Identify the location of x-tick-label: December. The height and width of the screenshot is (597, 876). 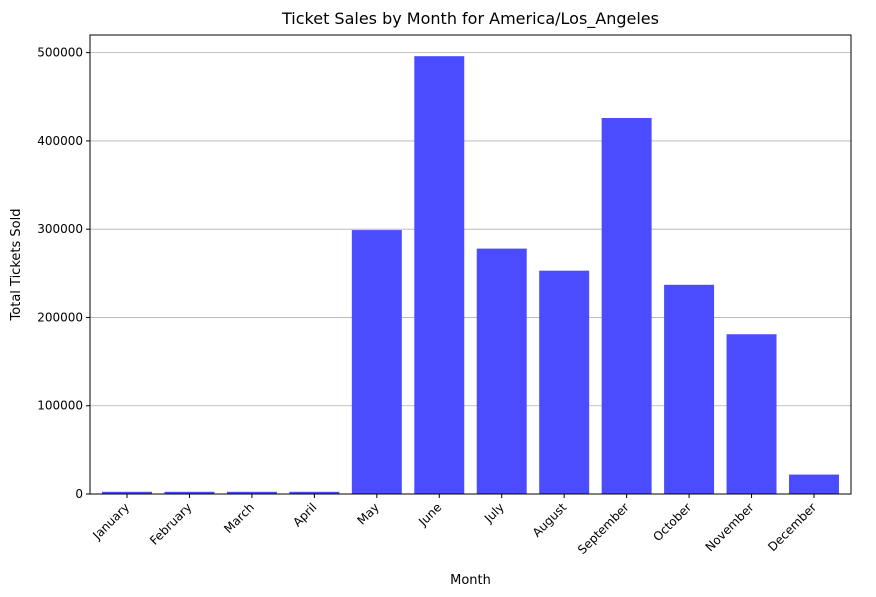
(792, 527).